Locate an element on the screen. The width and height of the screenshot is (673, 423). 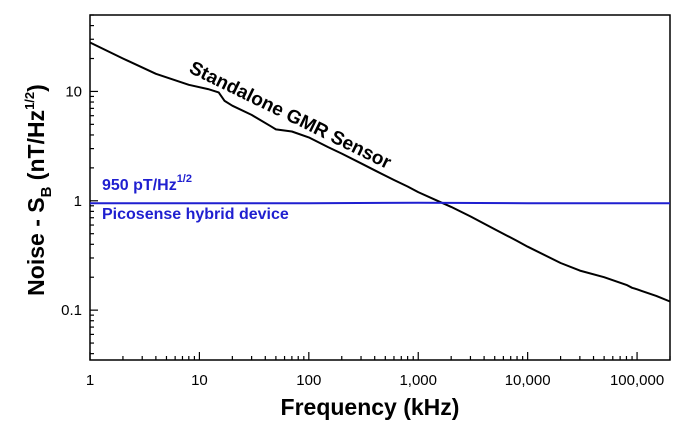
y-axis-title-sub: B is located at coordinates (46, 191).